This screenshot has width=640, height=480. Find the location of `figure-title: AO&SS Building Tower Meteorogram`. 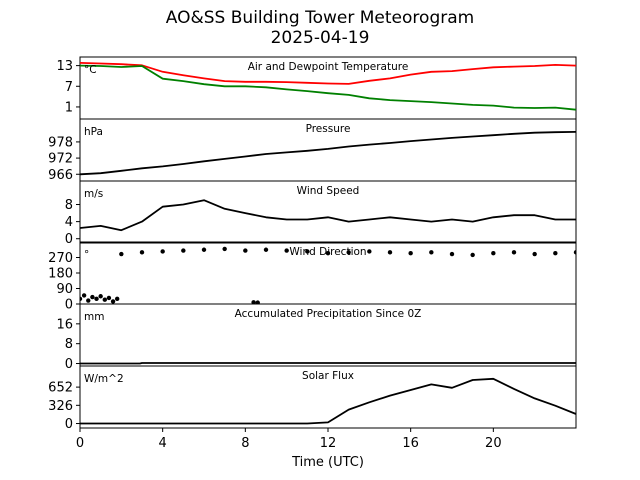

figure-title: AO&SS Building Tower Meteorogram is located at coordinates (320, 18).